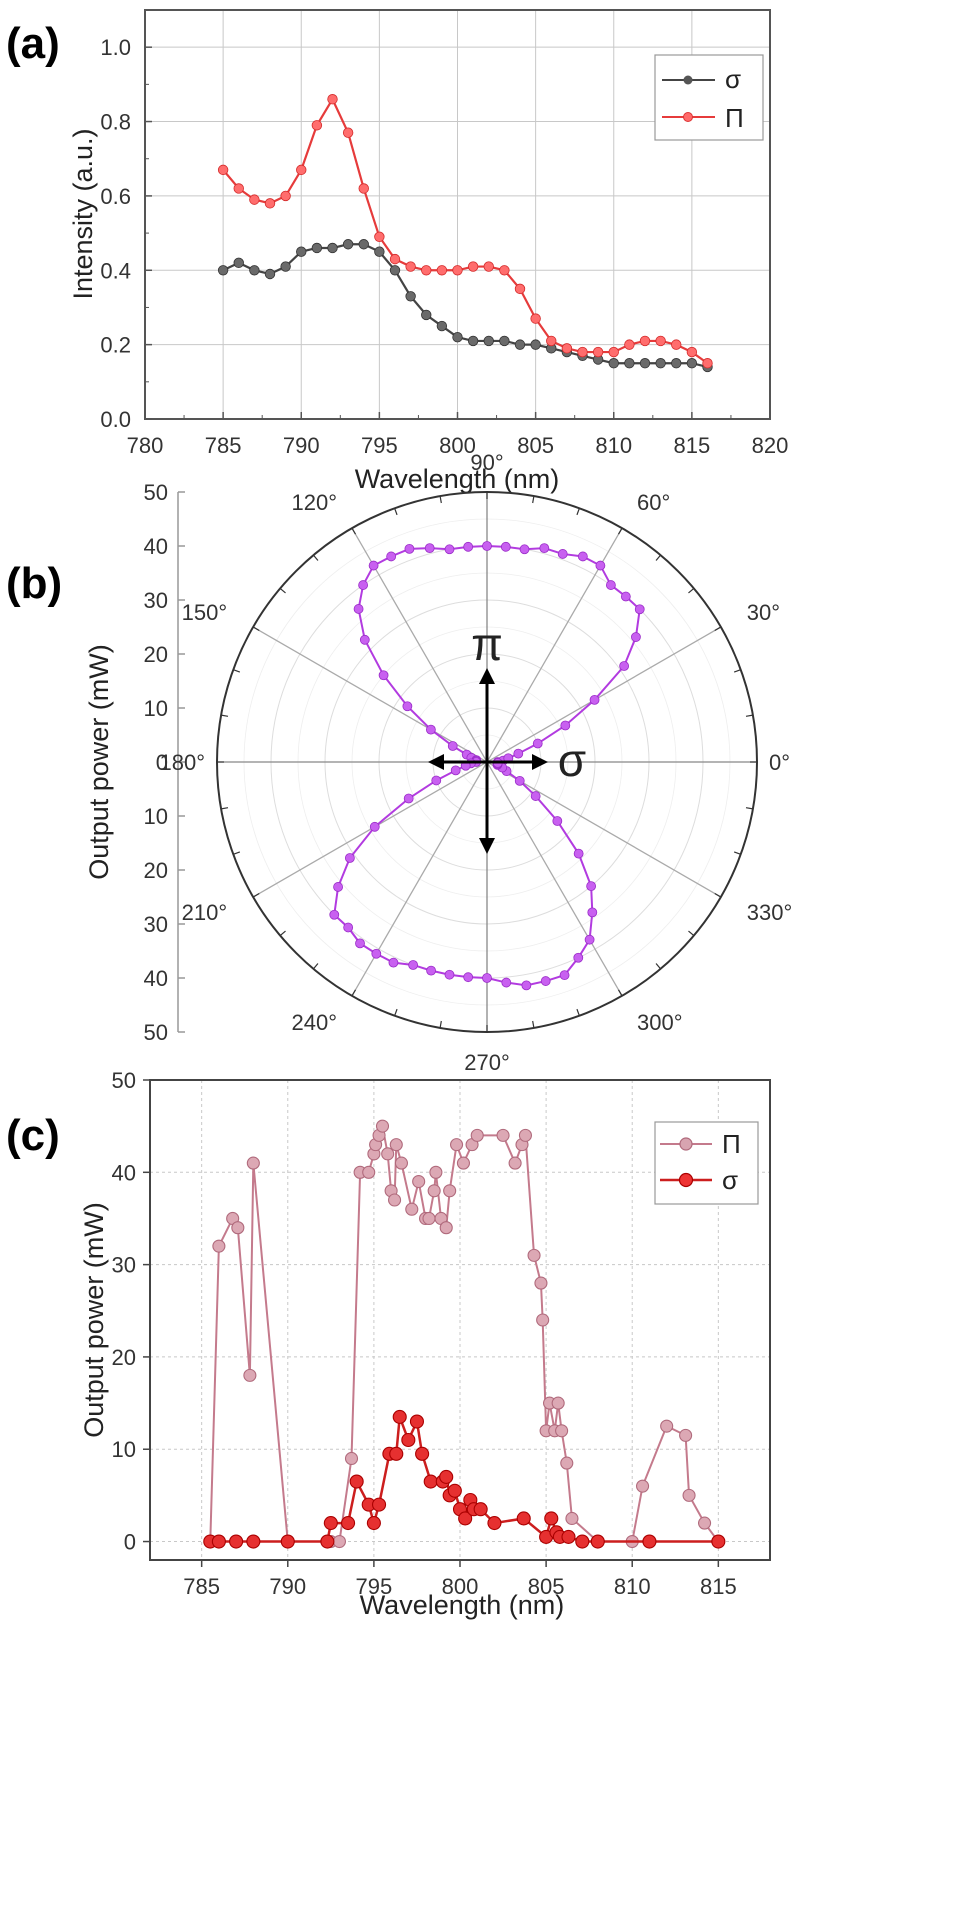 Image resolution: width=977 pixels, height=1925 pixels. Describe the element at coordinates (130, 1542) in the screenshot. I see `y-tick-label: 0` at that location.